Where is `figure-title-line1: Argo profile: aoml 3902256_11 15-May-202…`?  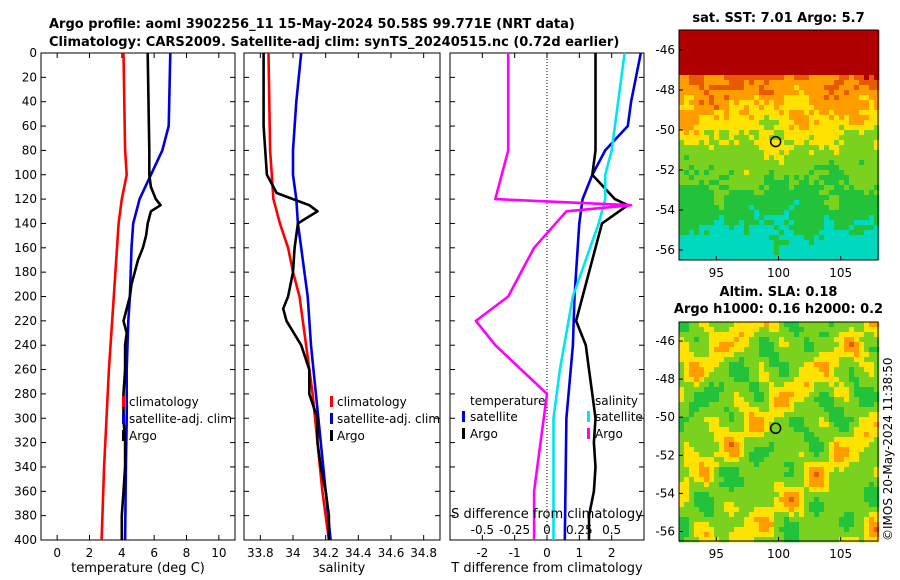
figure-title-line1: Argo profile: aoml 3902256_11 15-May-202… is located at coordinates (312, 24).